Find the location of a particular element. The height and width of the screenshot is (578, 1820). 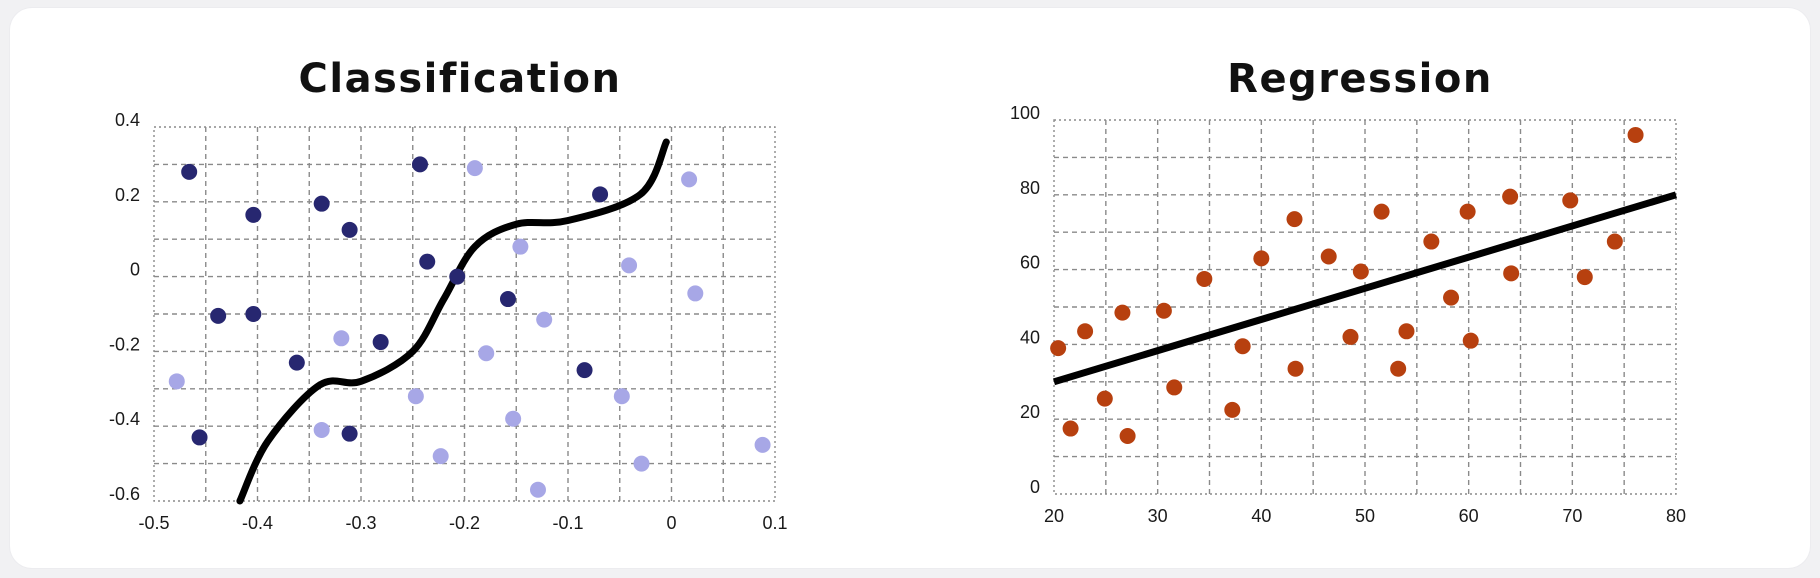

x-tick-label: 50 is located at coordinates (1365, 516).